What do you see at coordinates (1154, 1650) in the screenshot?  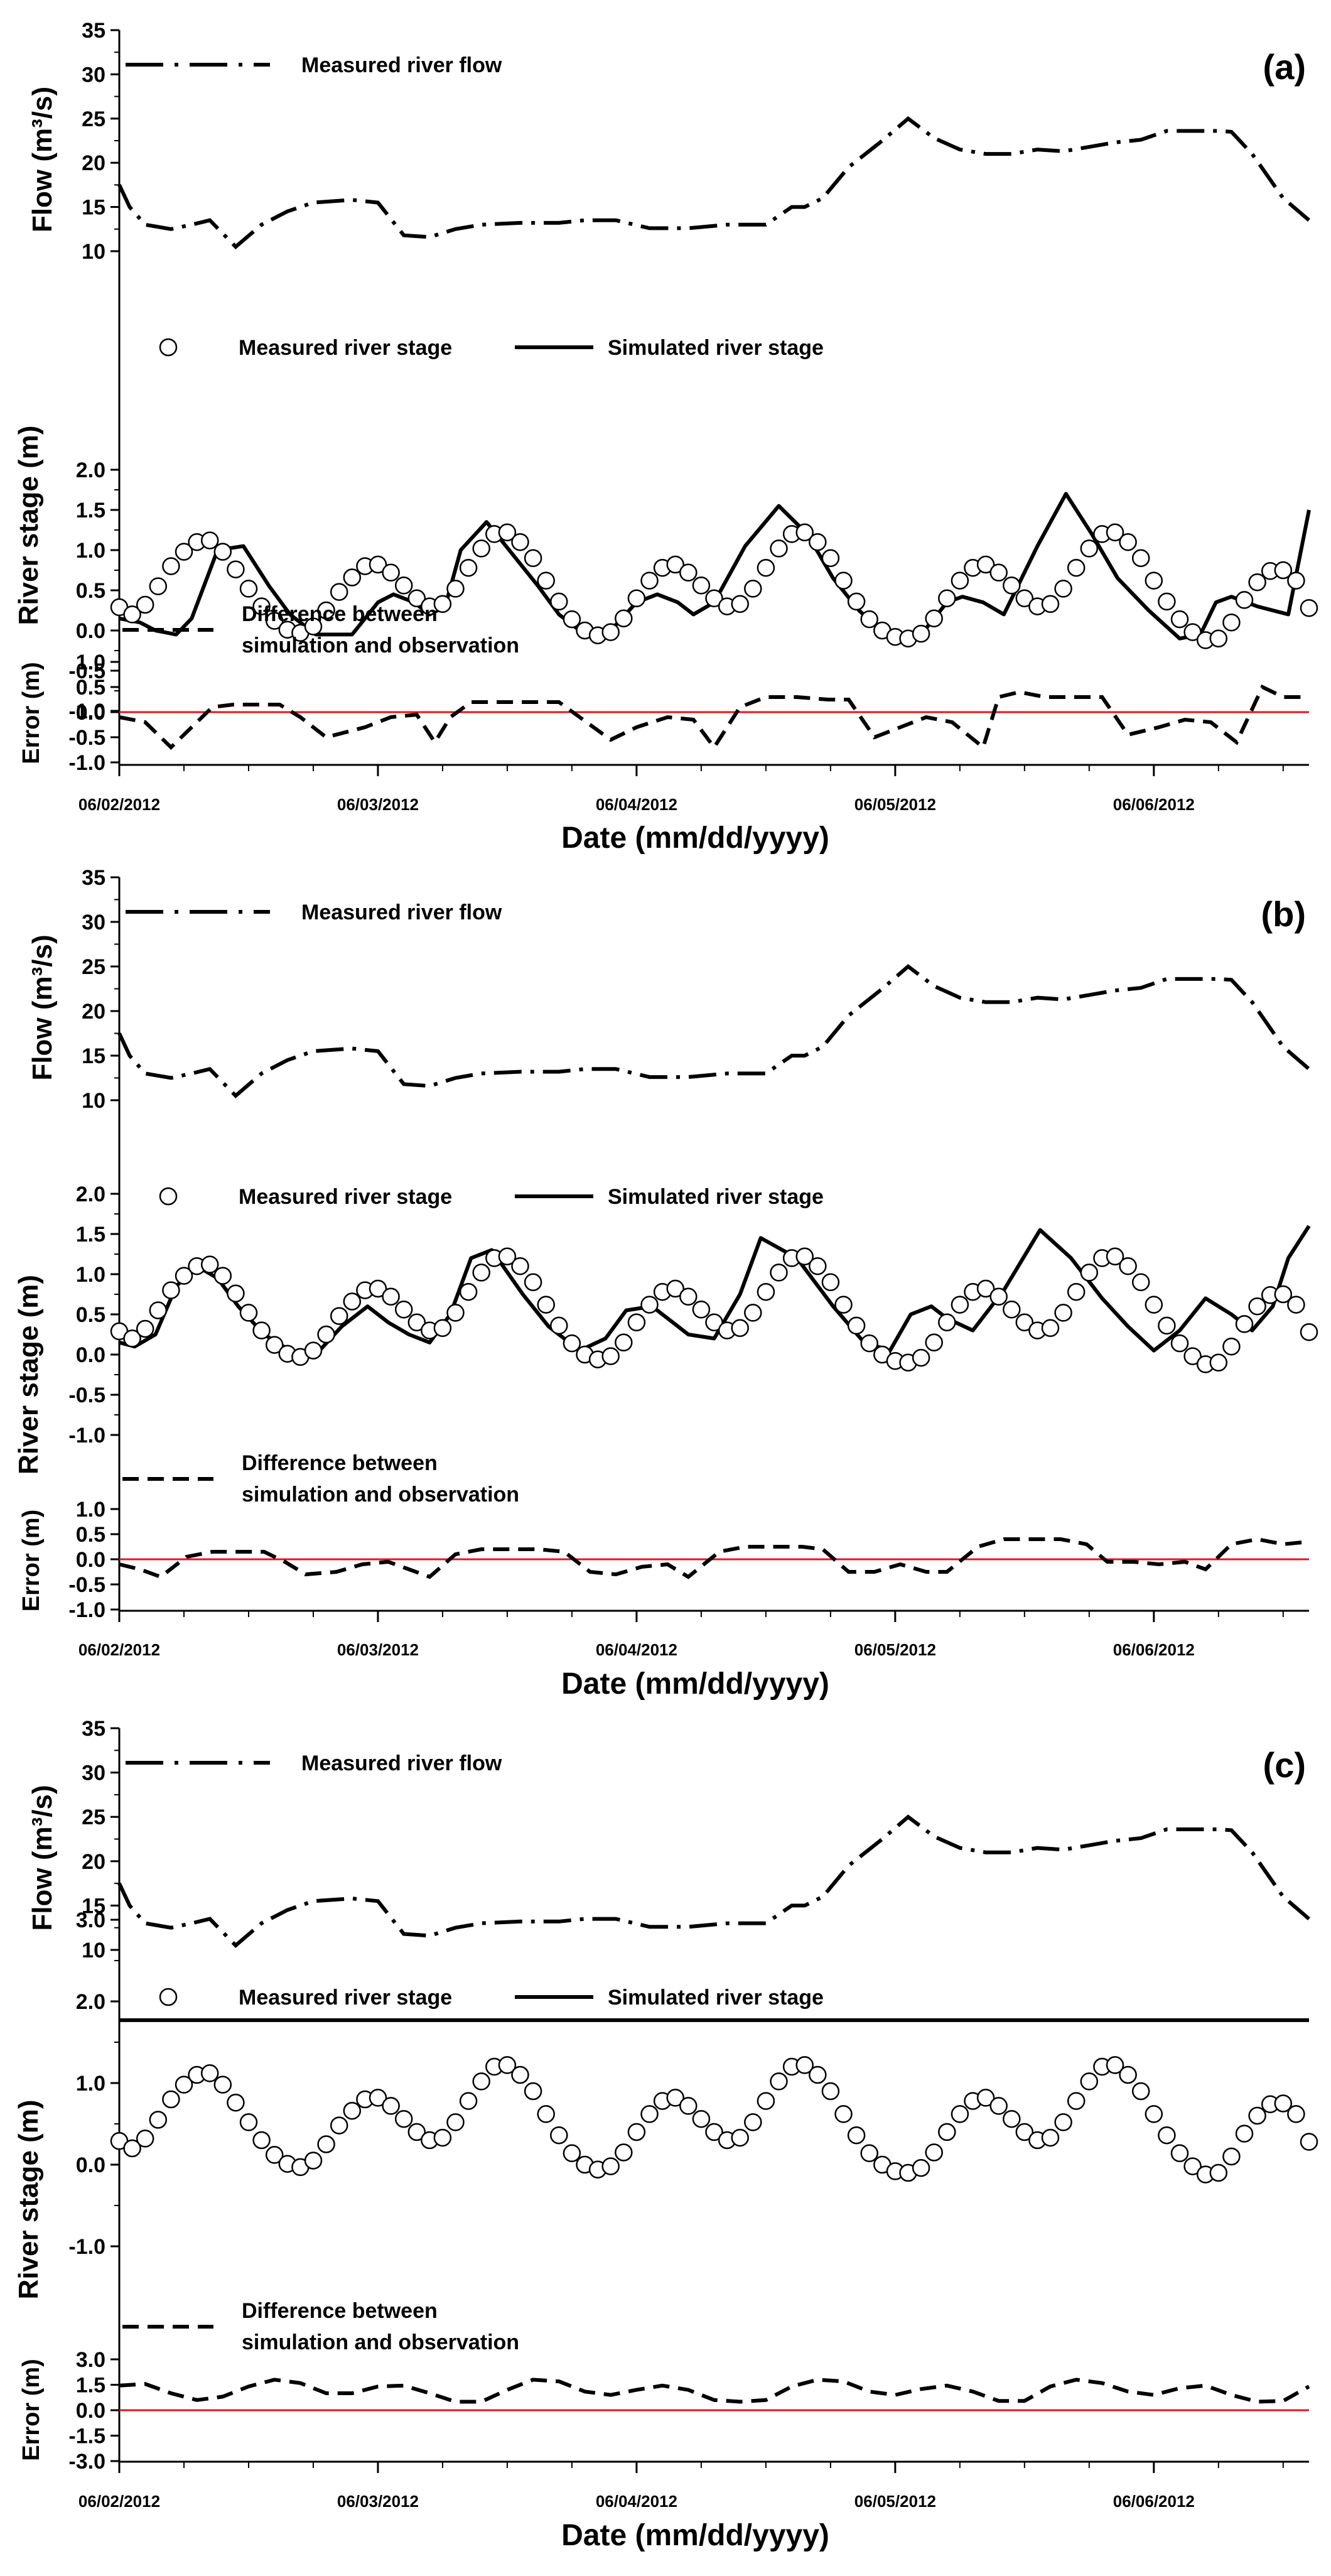 I see `date-tick-label: 06/06/2012` at bounding box center [1154, 1650].